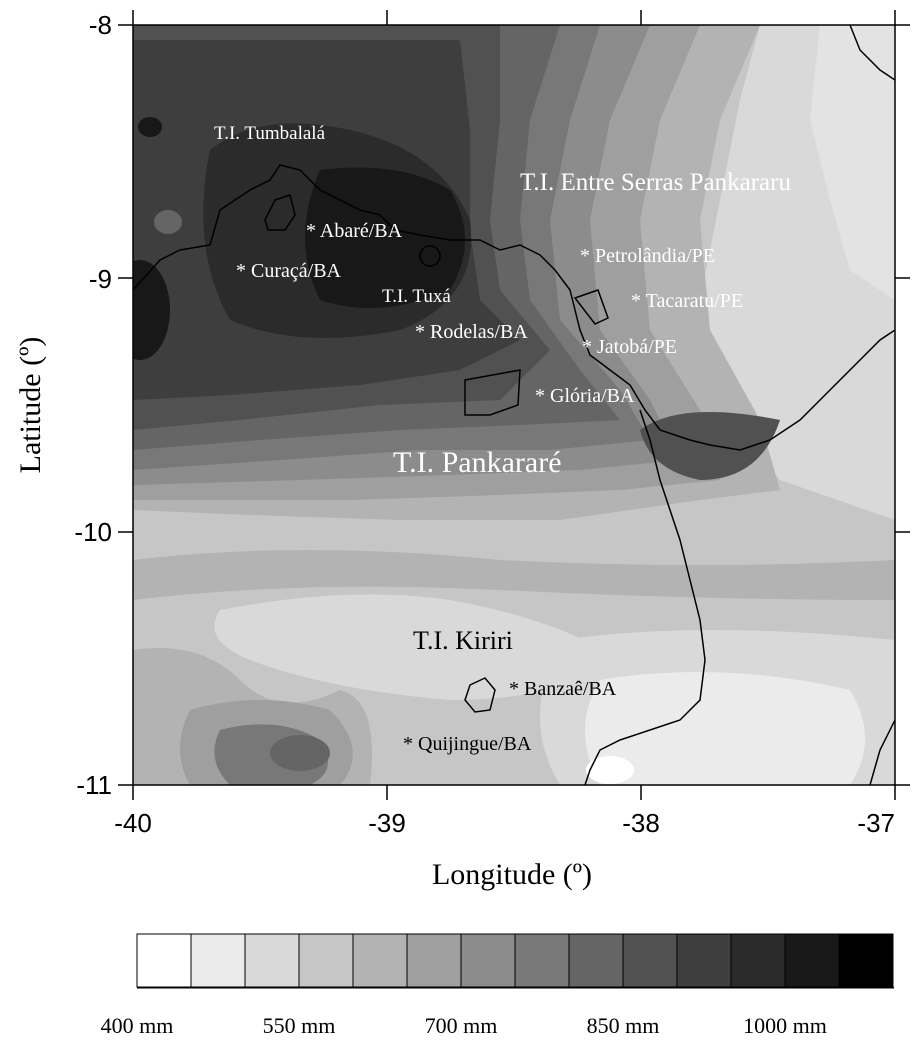 The image size is (918, 1046). What do you see at coordinates (687, 301) in the screenshot?
I see `city-label-tacaratu: * Tacaratu/PE` at bounding box center [687, 301].